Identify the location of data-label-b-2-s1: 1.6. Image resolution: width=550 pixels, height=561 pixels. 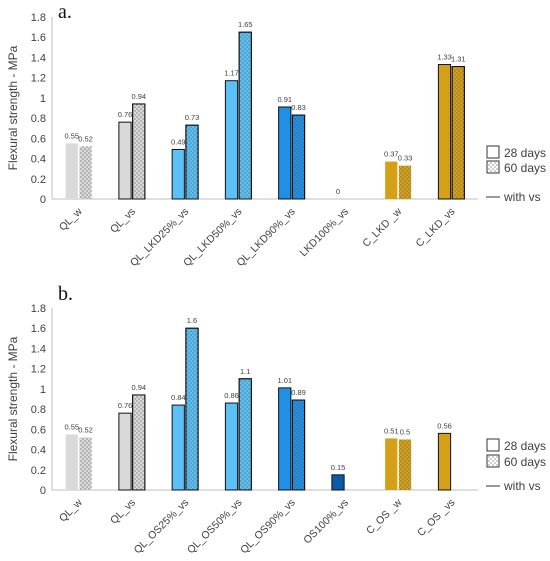
(192, 320).